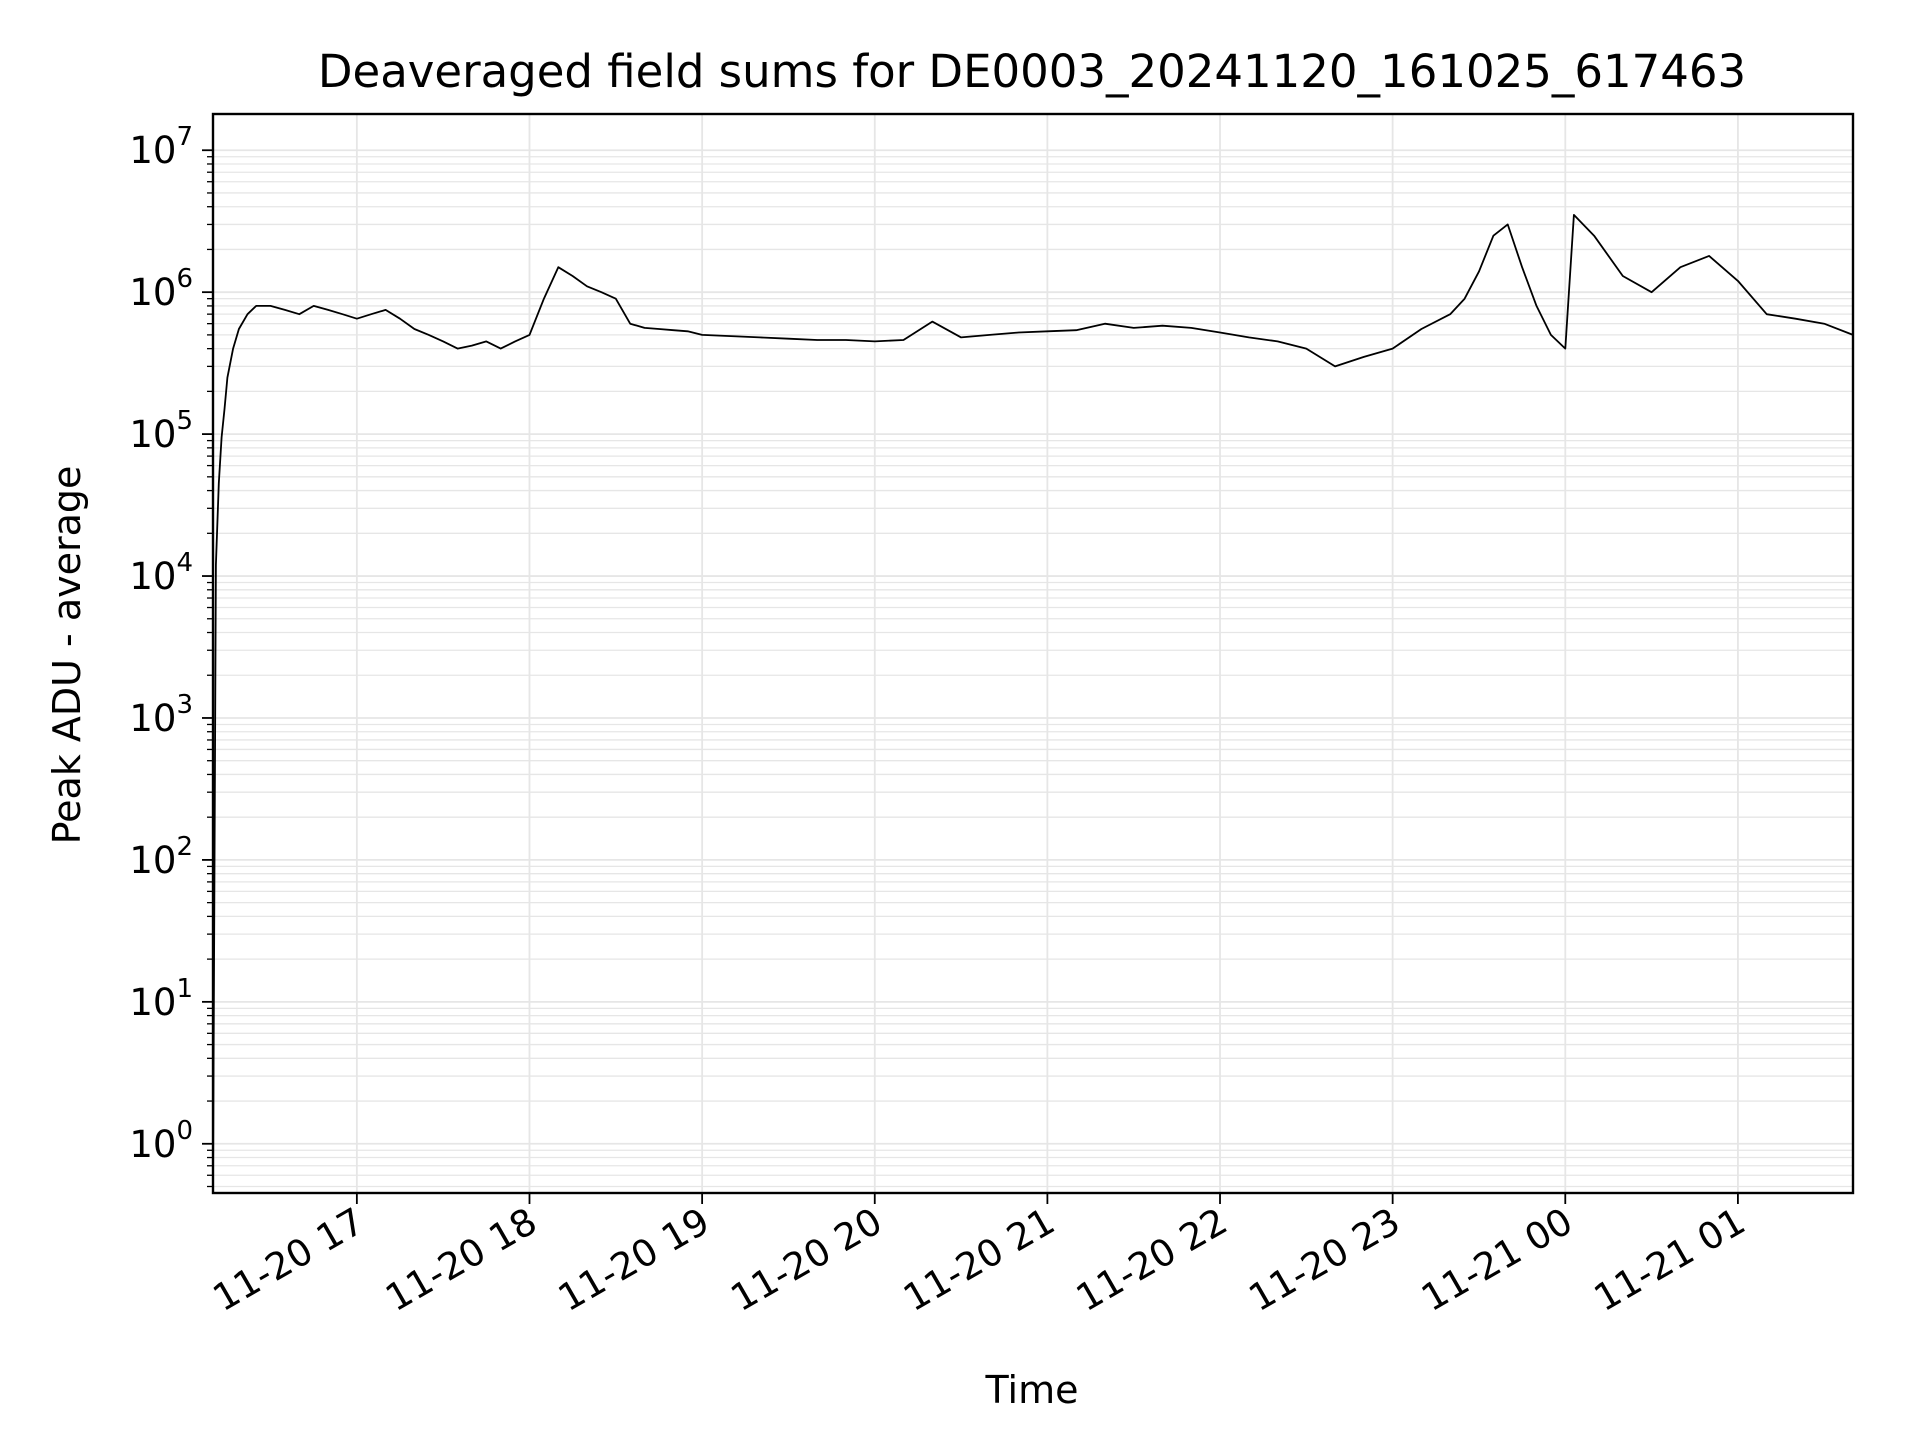 The image size is (1920, 1440). What do you see at coordinates (979, 1260) in the screenshot?
I see `x-tick-label: 11-20 21` at bounding box center [979, 1260].